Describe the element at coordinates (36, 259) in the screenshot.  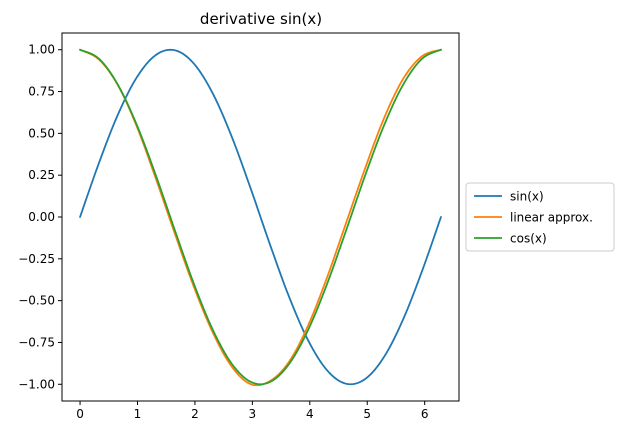
I see `y-tick-label: −0.25` at that location.